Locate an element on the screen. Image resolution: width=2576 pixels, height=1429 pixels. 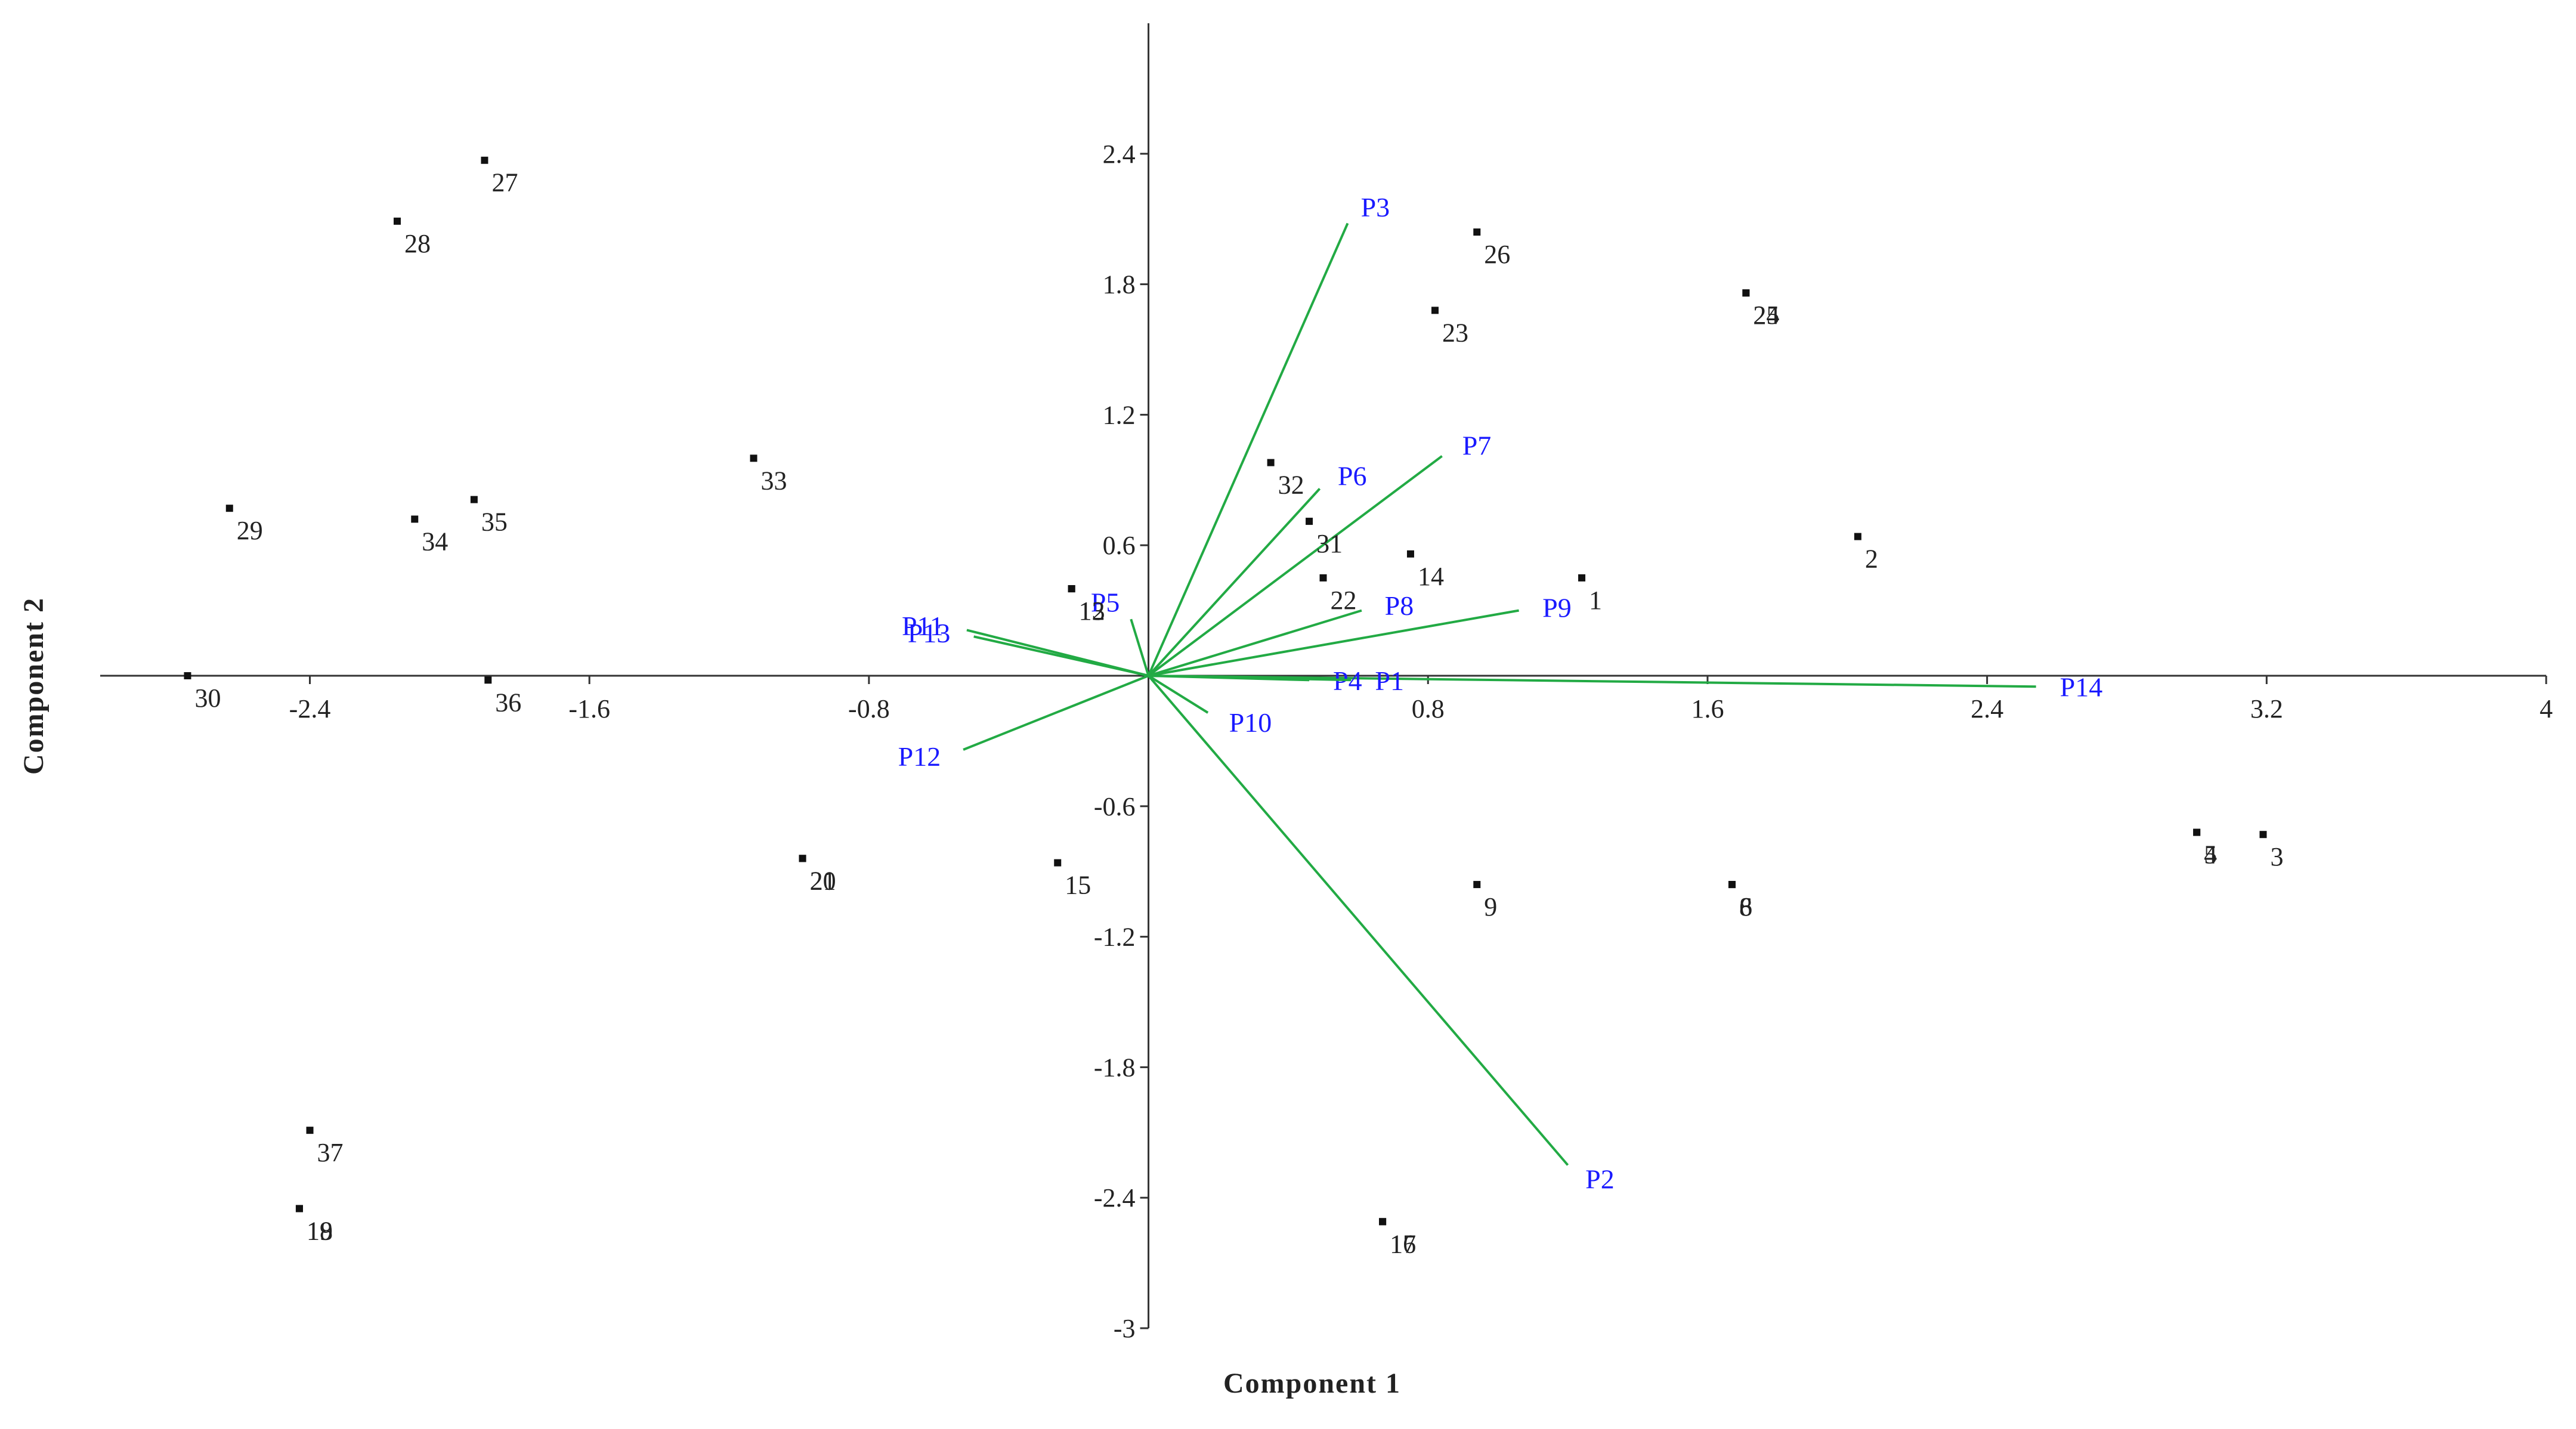
vector-label: P12 is located at coordinates (919, 756).